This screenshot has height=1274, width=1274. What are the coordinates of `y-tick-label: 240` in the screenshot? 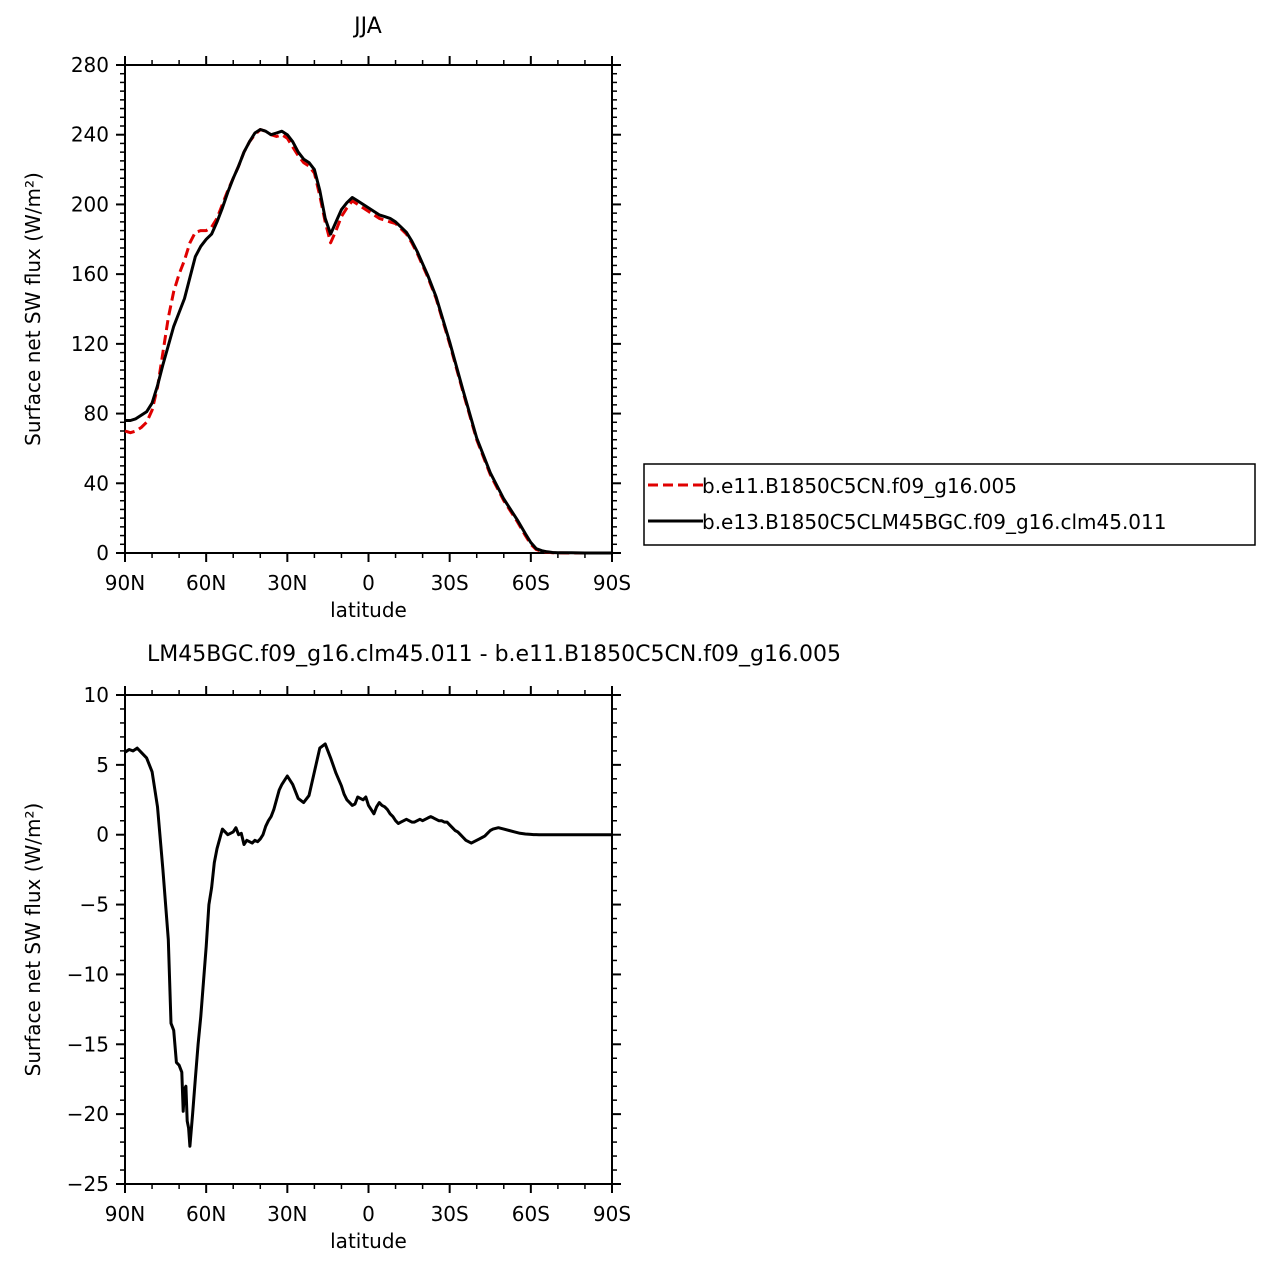 It's located at (90, 135).